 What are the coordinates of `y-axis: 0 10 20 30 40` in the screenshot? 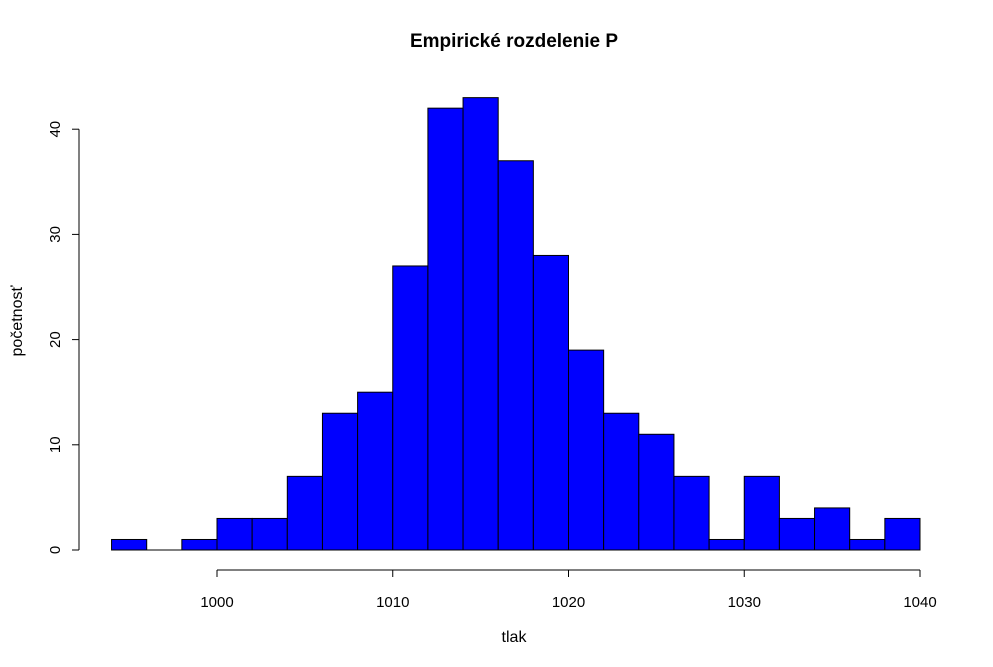 It's located at (63, 337).